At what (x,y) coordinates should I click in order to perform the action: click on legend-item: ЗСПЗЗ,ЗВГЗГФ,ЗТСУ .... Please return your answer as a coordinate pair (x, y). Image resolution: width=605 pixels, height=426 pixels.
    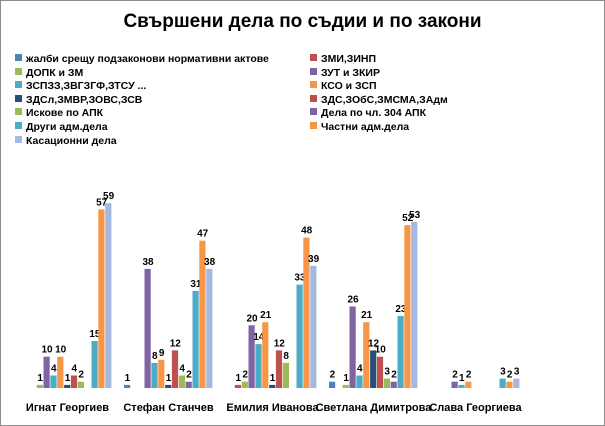
    Looking at the image, I should click on (80, 86).